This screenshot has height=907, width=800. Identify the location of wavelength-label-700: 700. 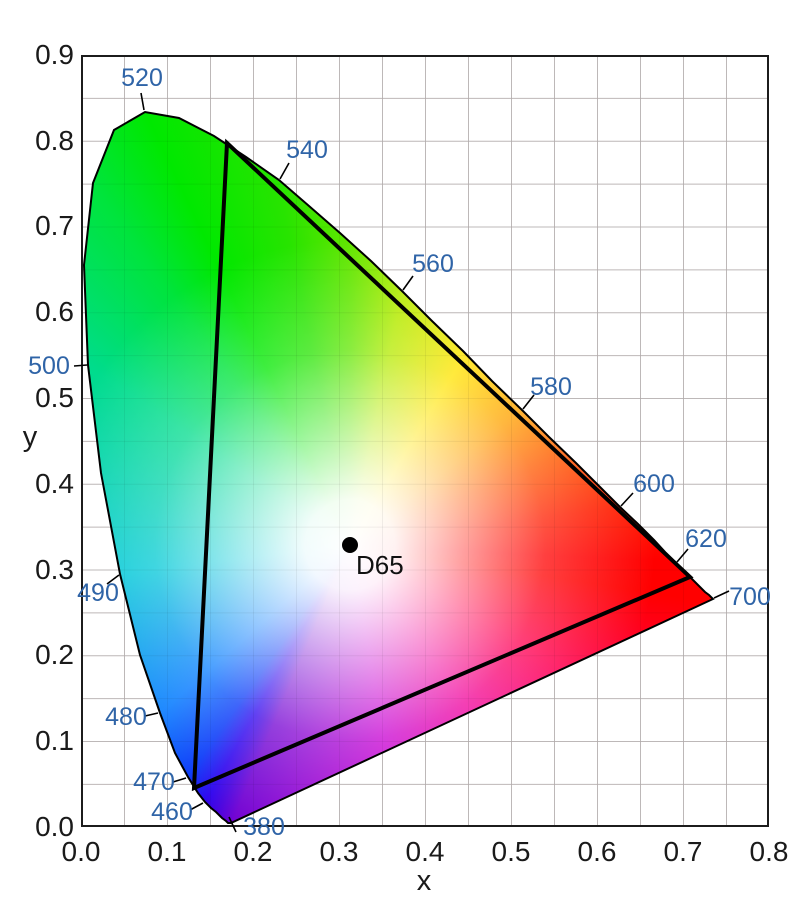
(750, 597).